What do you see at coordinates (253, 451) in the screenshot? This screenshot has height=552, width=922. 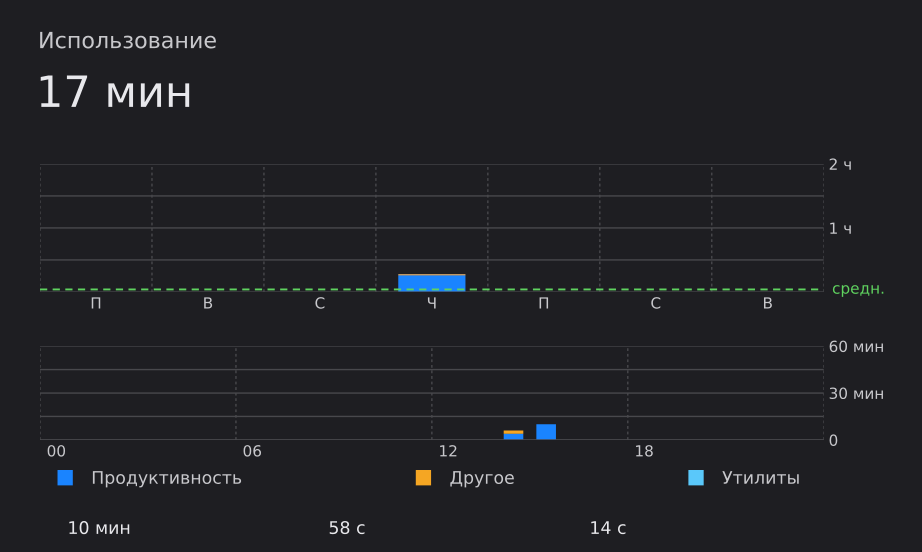 I see `x-tick-label: 06` at bounding box center [253, 451].